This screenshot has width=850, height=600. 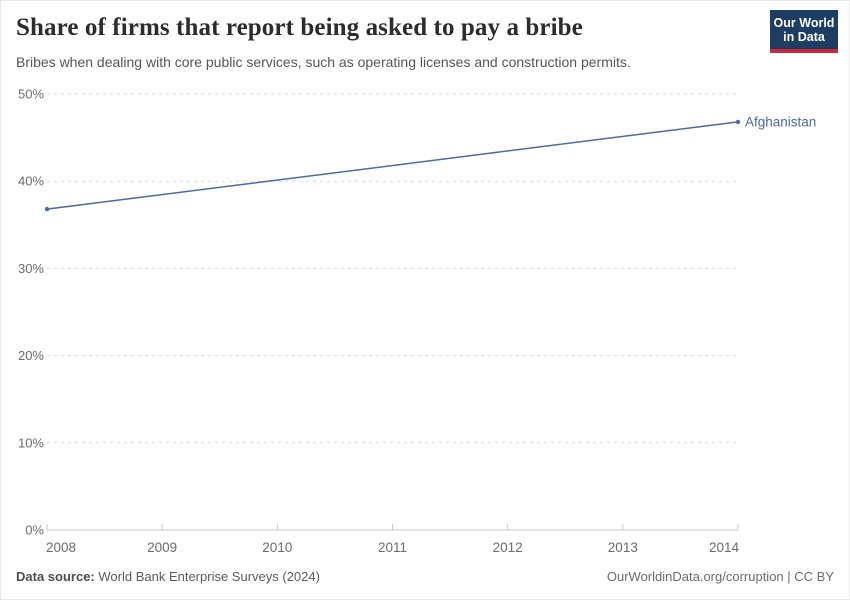 I want to click on series-line-afghanistan, so click(x=392, y=165).